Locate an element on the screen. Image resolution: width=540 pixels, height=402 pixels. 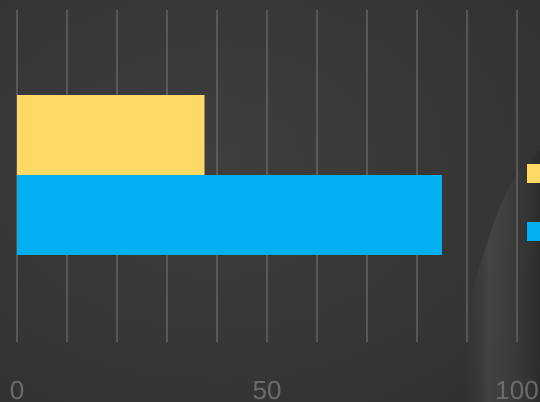
background-figure-silhouette is located at coordinates (497, 276).